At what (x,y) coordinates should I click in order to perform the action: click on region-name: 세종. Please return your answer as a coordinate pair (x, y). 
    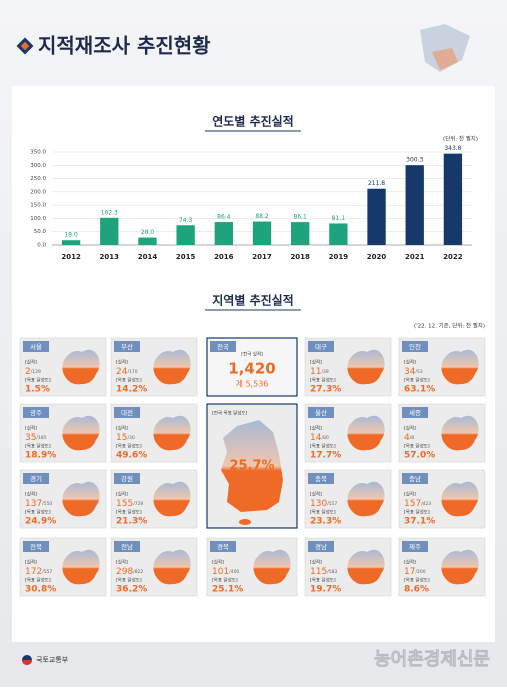
    Looking at the image, I should click on (415, 412).